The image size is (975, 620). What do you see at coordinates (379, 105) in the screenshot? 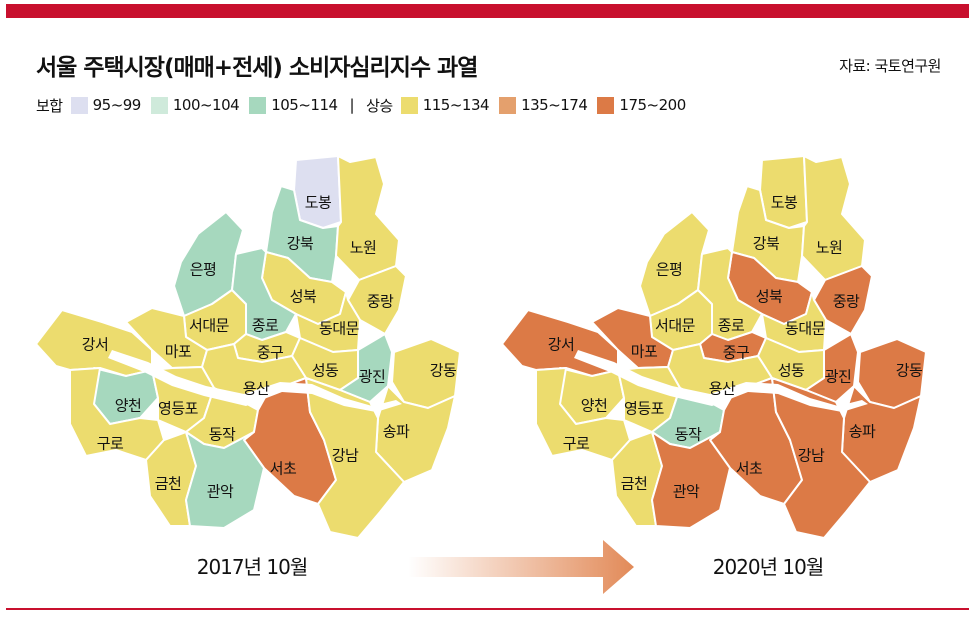
I see `legend-group-rising: 상승` at bounding box center [379, 105].